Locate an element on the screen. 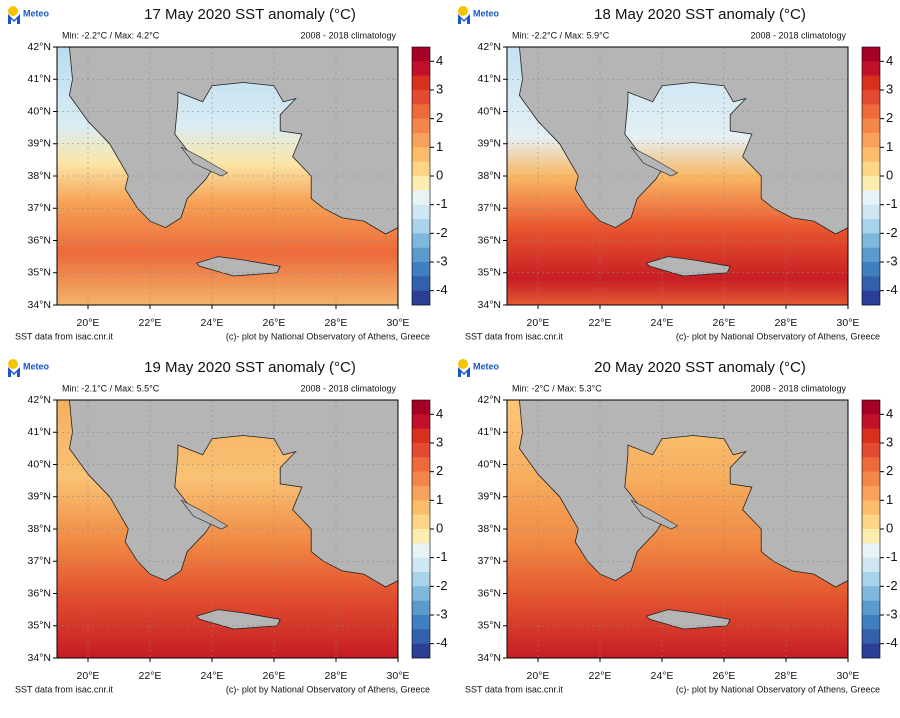 The height and width of the screenshot is (718, 900). min-max: Min: -2.1°C / Max: 5.5°C is located at coordinates (111, 388).